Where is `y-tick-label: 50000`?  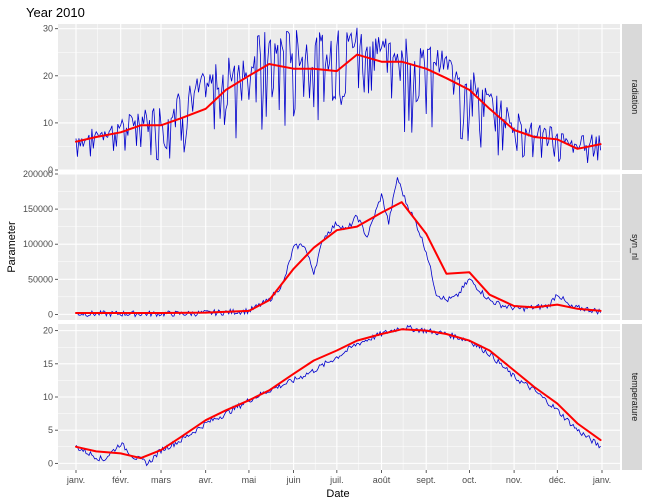
y-tick-label: 50000 is located at coordinates (40, 279).